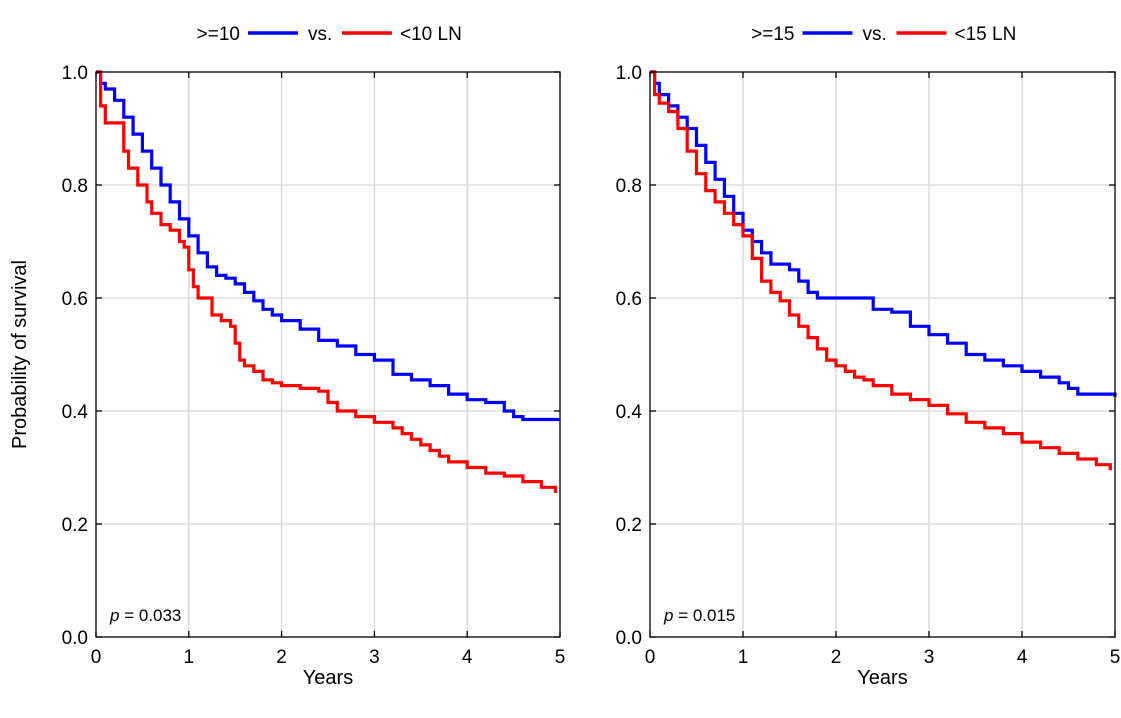 This screenshot has height=718, width=1121. I want to click on y-axis-label: Probability of survival, so click(20, 354).